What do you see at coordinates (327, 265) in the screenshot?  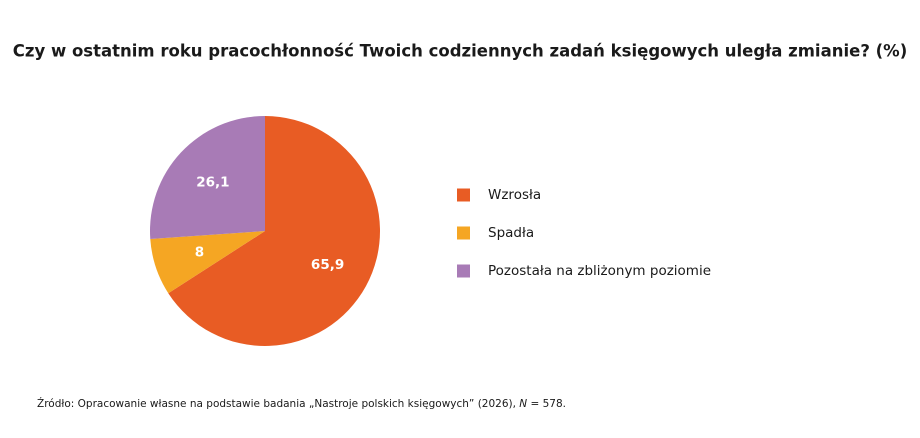 I see `slice-label: 65,9` at bounding box center [327, 265].